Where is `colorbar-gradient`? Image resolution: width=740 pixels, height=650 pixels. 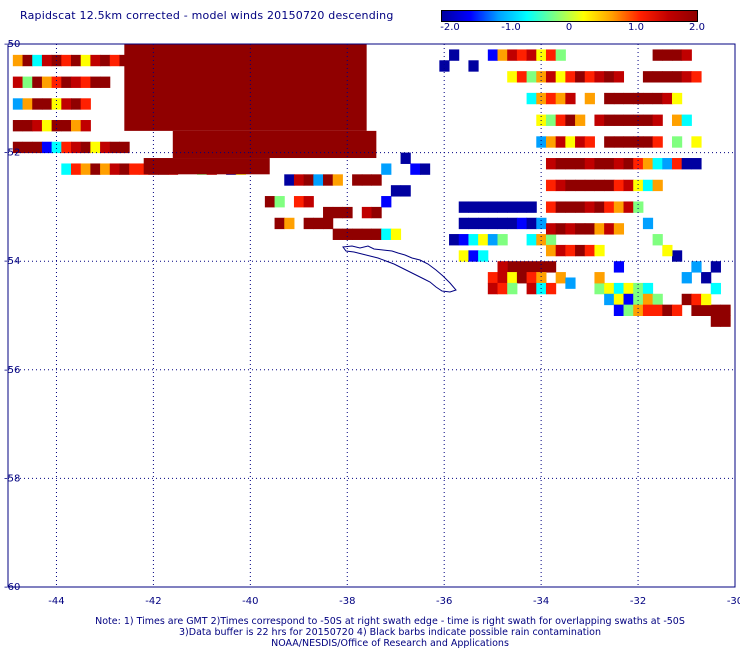
colorbar-gradient is located at coordinates (569, 16).